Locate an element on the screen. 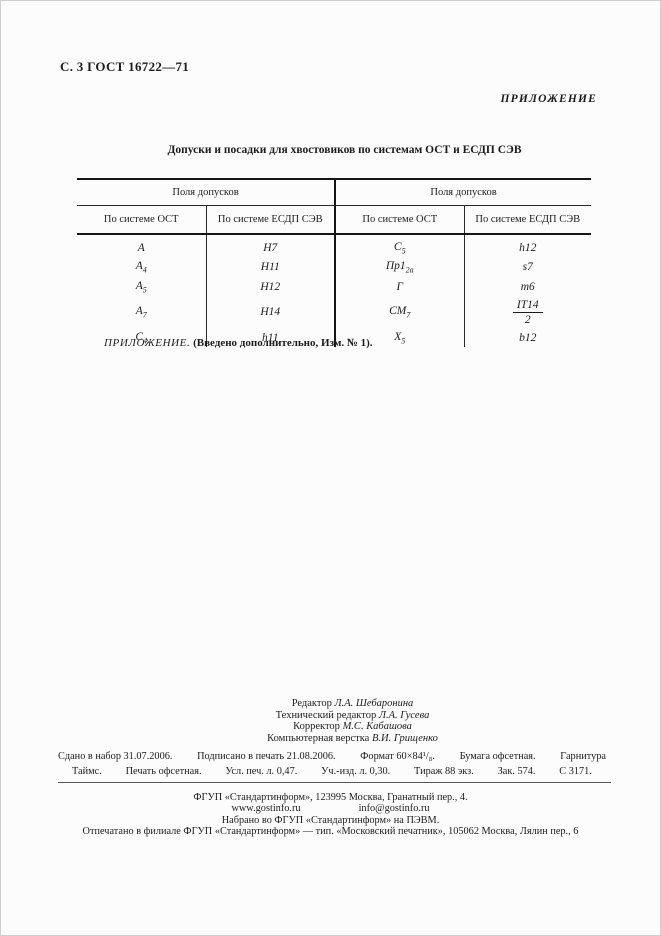  table-row: А7 H14 СМ7 IT14 2 is located at coordinates (334, 312).